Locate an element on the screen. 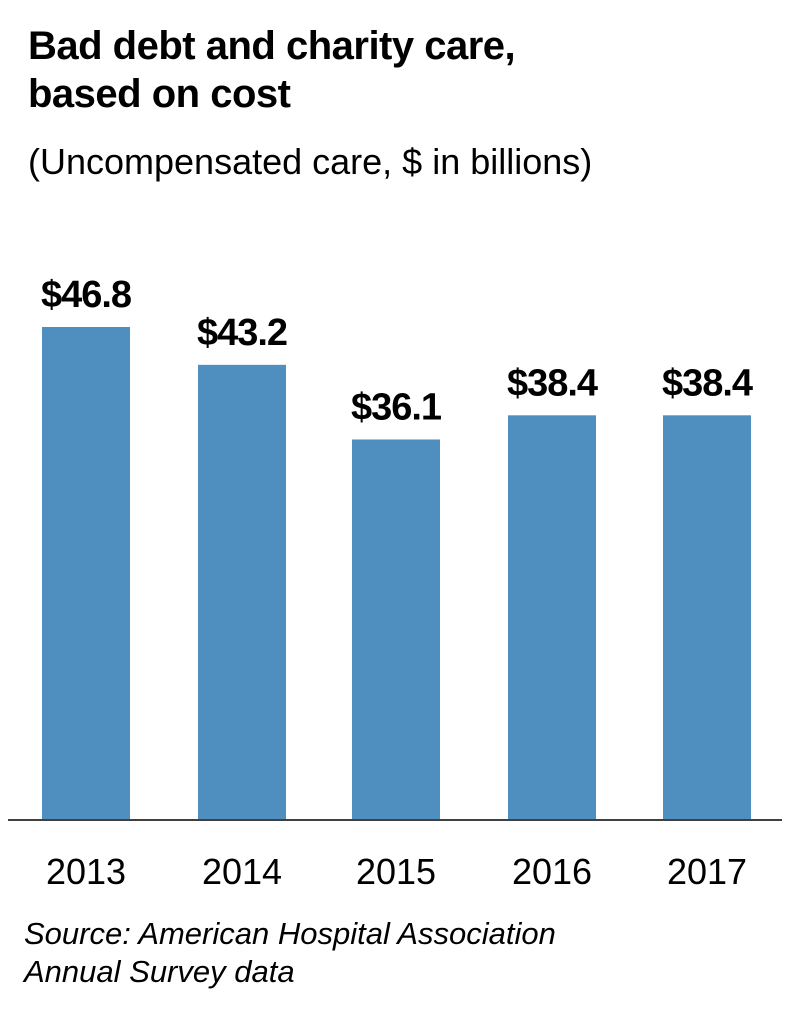 The image size is (800, 1011). source-line-2: Annual Survey data is located at coordinates (159, 971).